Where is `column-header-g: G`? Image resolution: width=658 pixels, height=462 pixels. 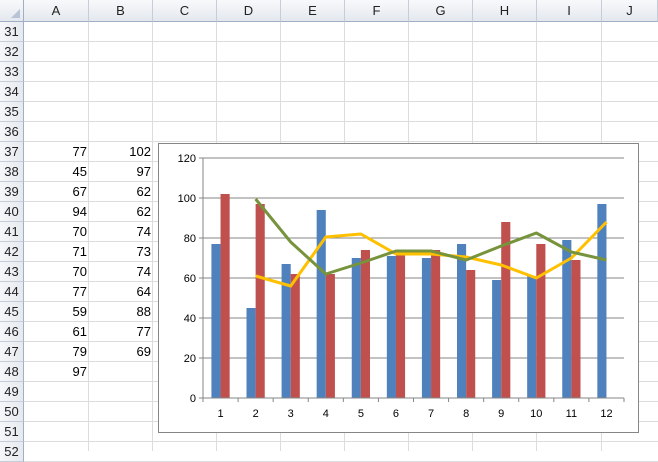 column-header-g: G is located at coordinates (441, 11).